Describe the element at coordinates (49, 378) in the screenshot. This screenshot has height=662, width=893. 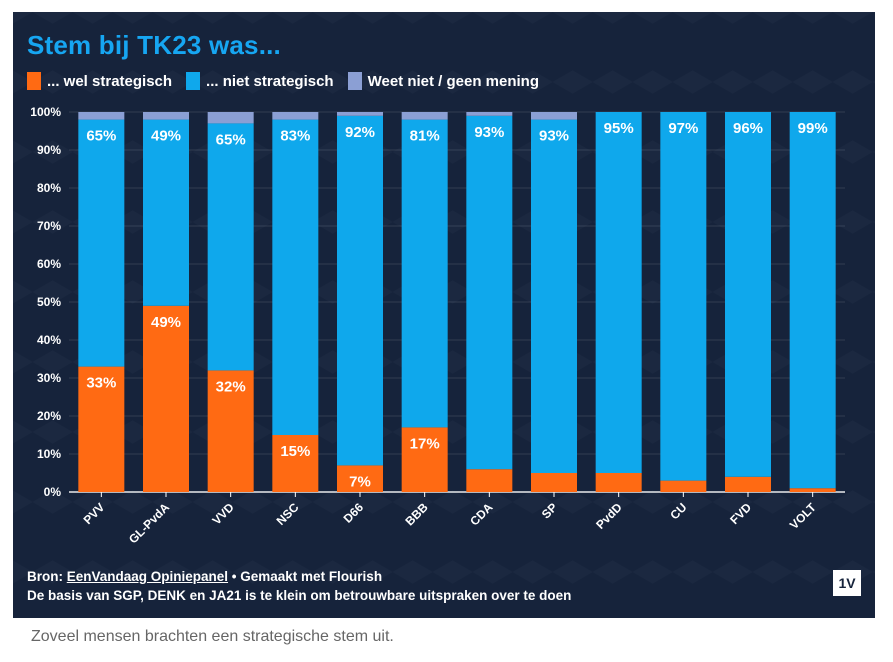
I see `y-tick-label: 30%` at that location.